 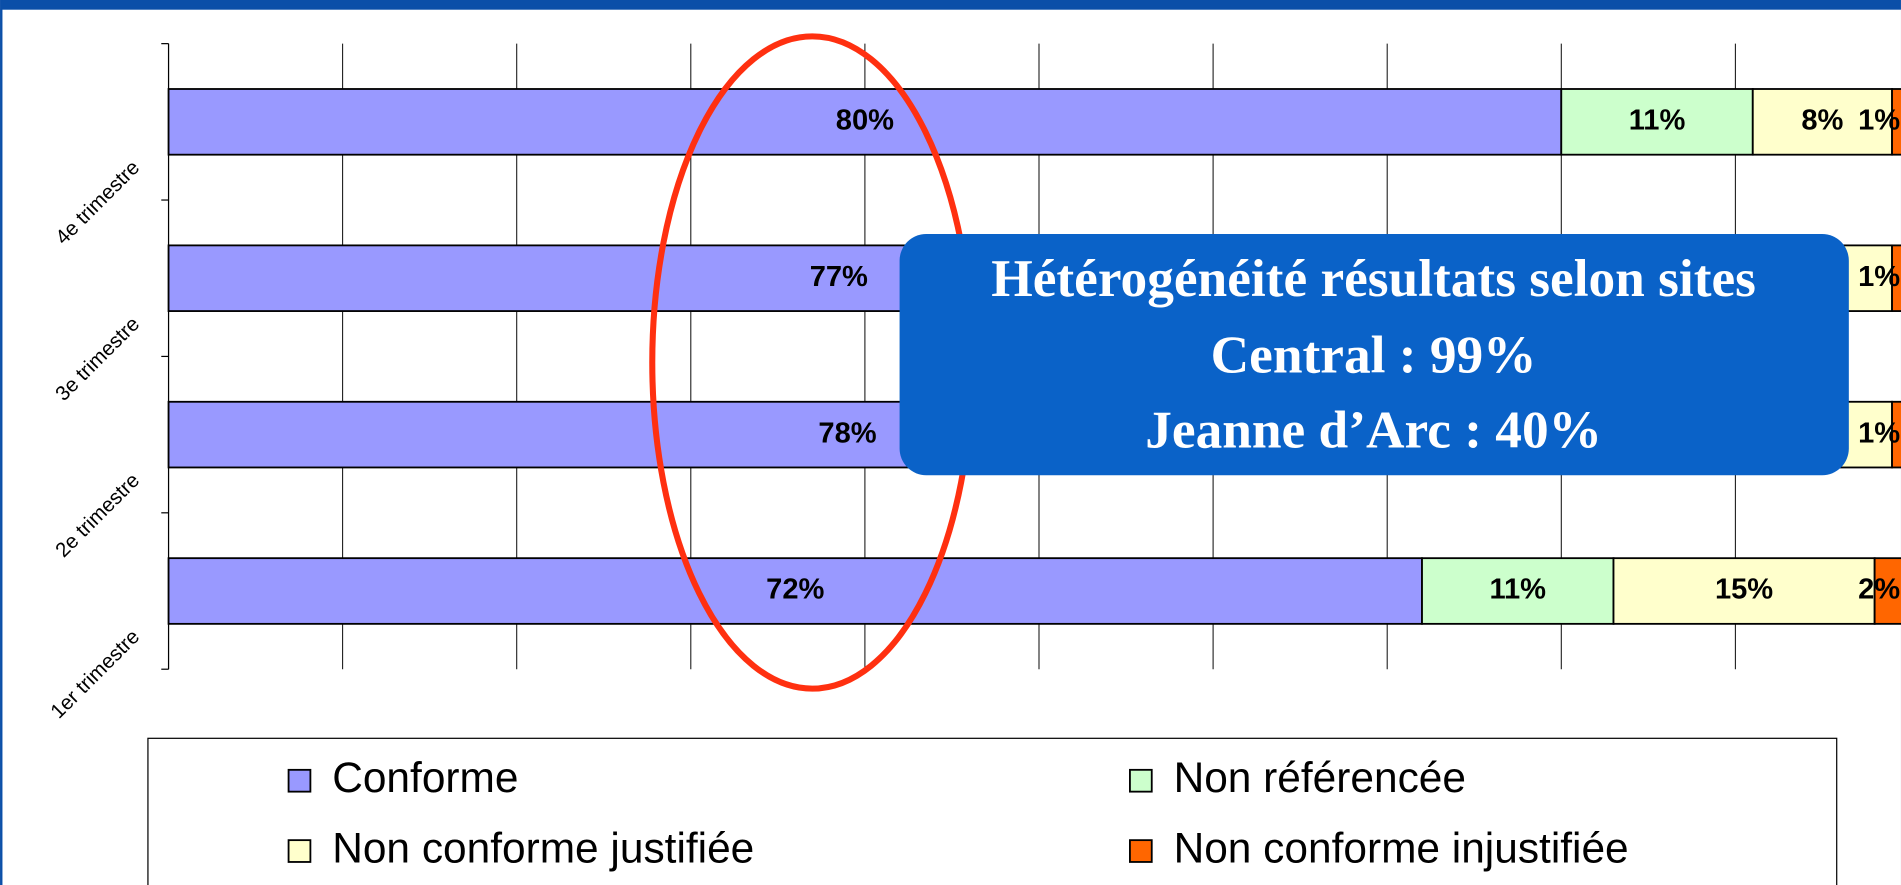 What do you see at coordinates (1401, 847) in the screenshot?
I see `legend-label: Non conforme injustifiée` at bounding box center [1401, 847].